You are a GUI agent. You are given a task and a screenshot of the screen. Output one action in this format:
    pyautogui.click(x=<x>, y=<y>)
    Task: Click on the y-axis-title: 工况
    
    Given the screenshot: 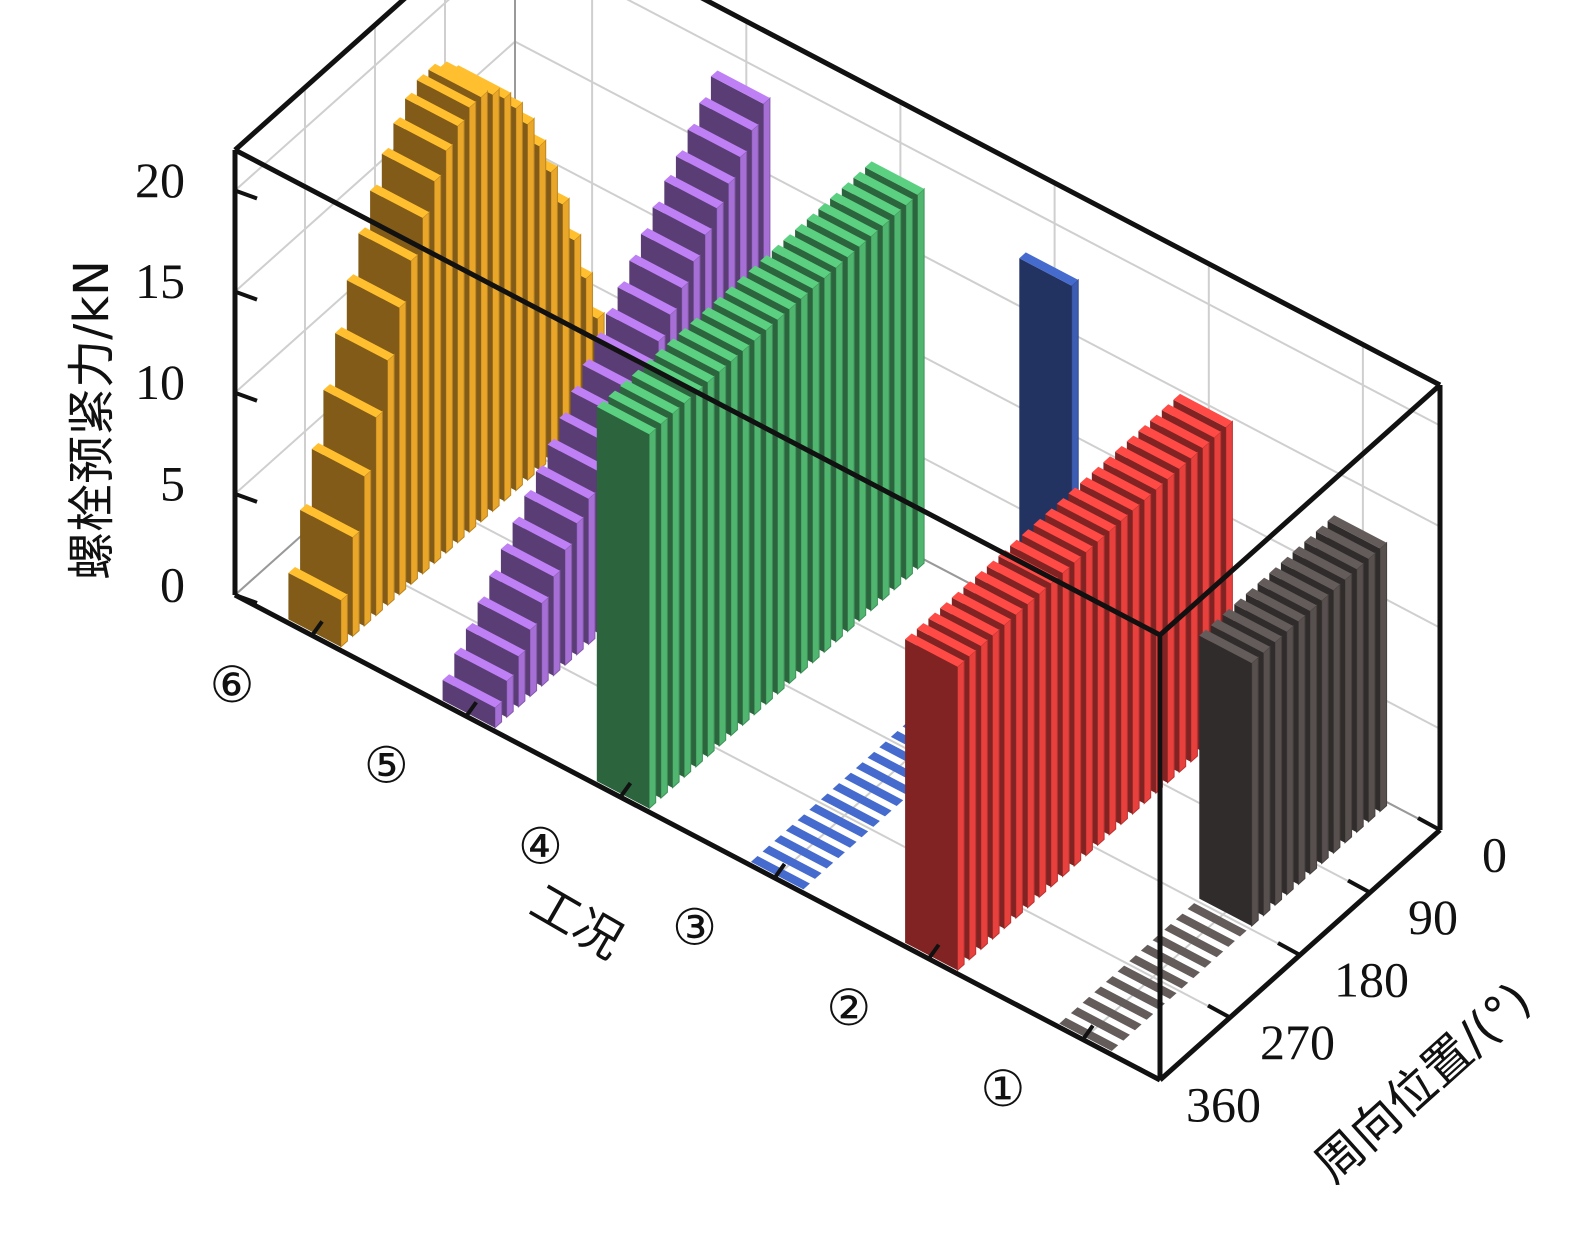 What is the action you would take?
    pyautogui.click(x=576, y=922)
    